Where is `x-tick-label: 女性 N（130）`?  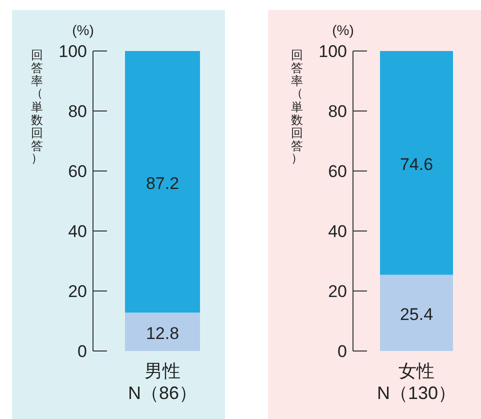 x-tick-label: 女性 N（130） is located at coordinates (416, 382).